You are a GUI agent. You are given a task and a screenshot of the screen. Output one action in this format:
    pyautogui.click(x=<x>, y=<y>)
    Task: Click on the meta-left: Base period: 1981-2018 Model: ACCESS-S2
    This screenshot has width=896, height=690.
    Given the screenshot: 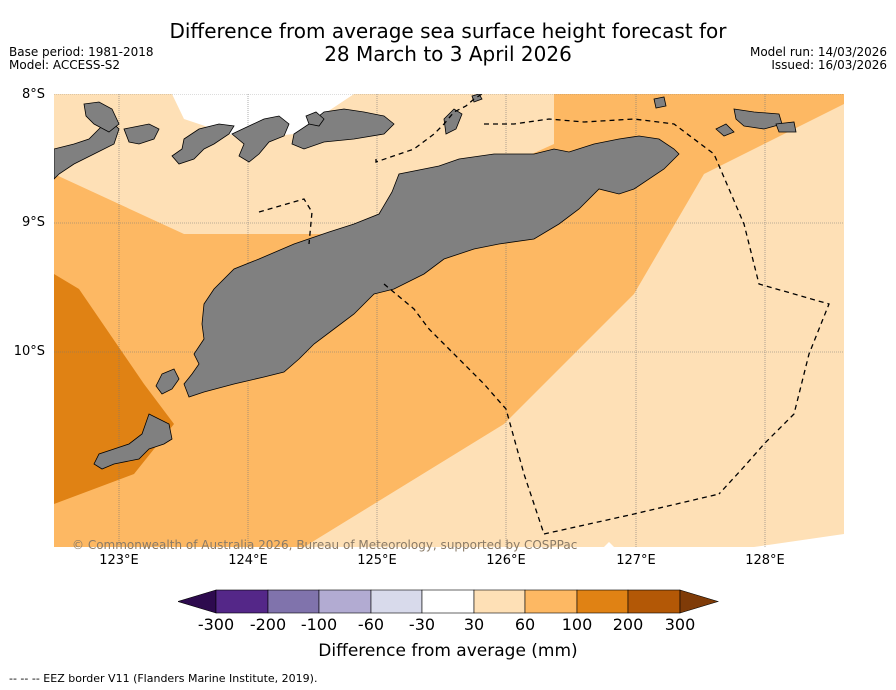 What is the action you would take?
    pyautogui.click(x=81, y=59)
    